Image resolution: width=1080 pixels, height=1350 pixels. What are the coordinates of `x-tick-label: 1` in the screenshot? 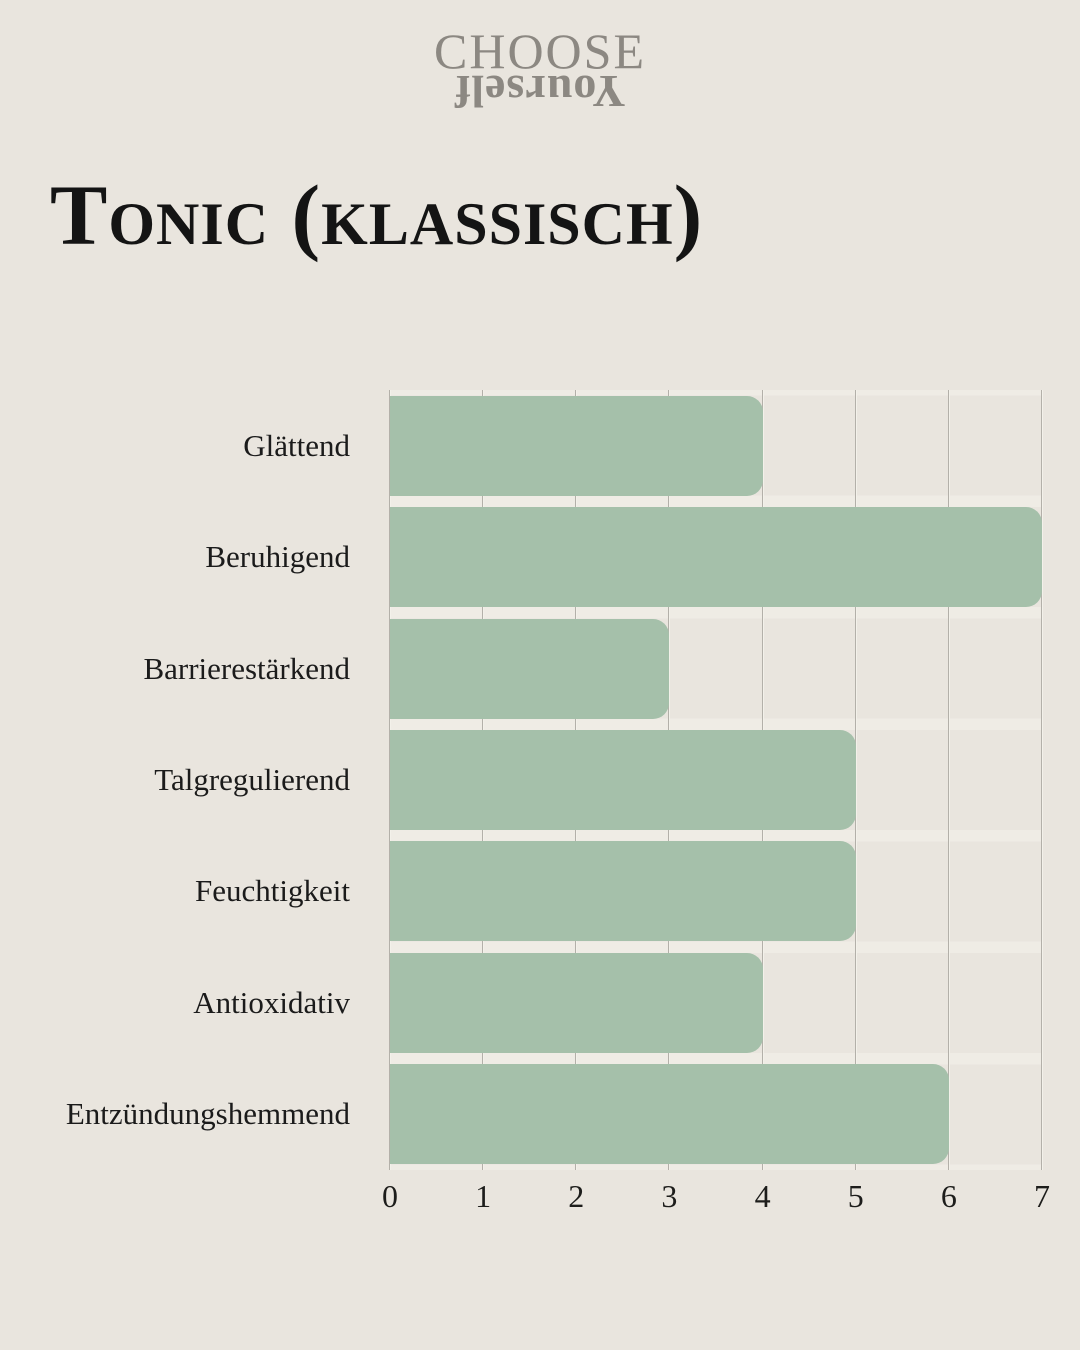 It's located at (483, 1196).